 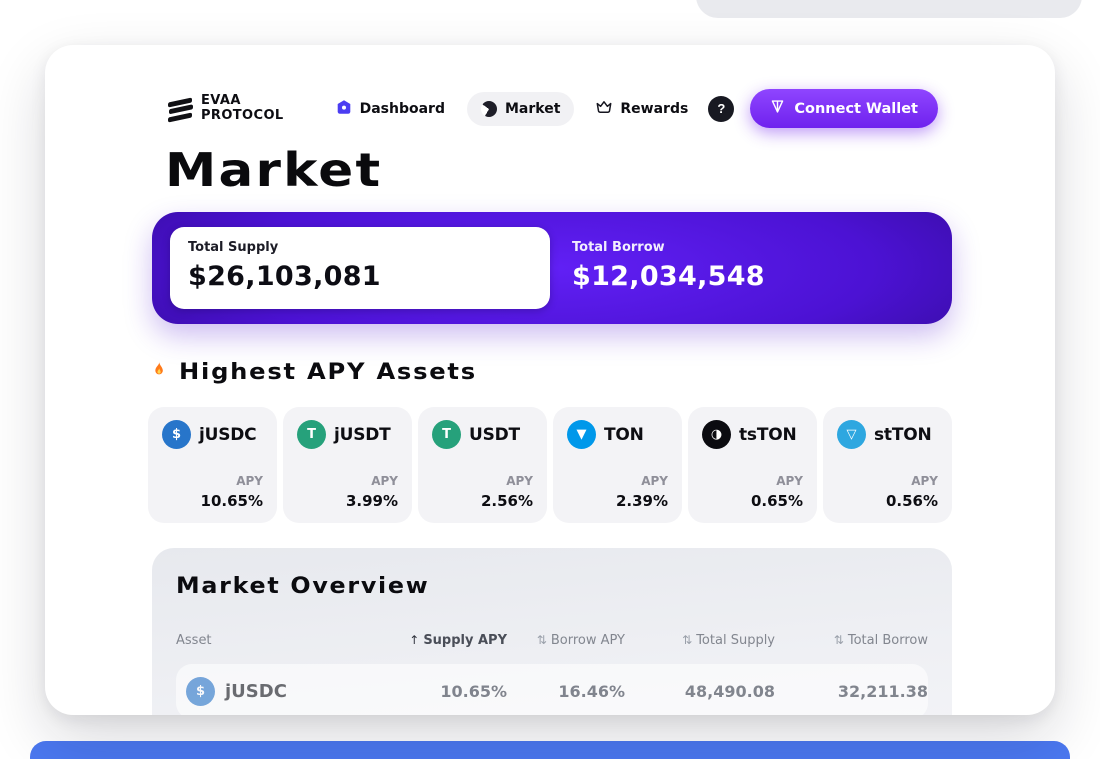 What do you see at coordinates (494, 434) in the screenshot?
I see `asset-symbol: USDT` at bounding box center [494, 434].